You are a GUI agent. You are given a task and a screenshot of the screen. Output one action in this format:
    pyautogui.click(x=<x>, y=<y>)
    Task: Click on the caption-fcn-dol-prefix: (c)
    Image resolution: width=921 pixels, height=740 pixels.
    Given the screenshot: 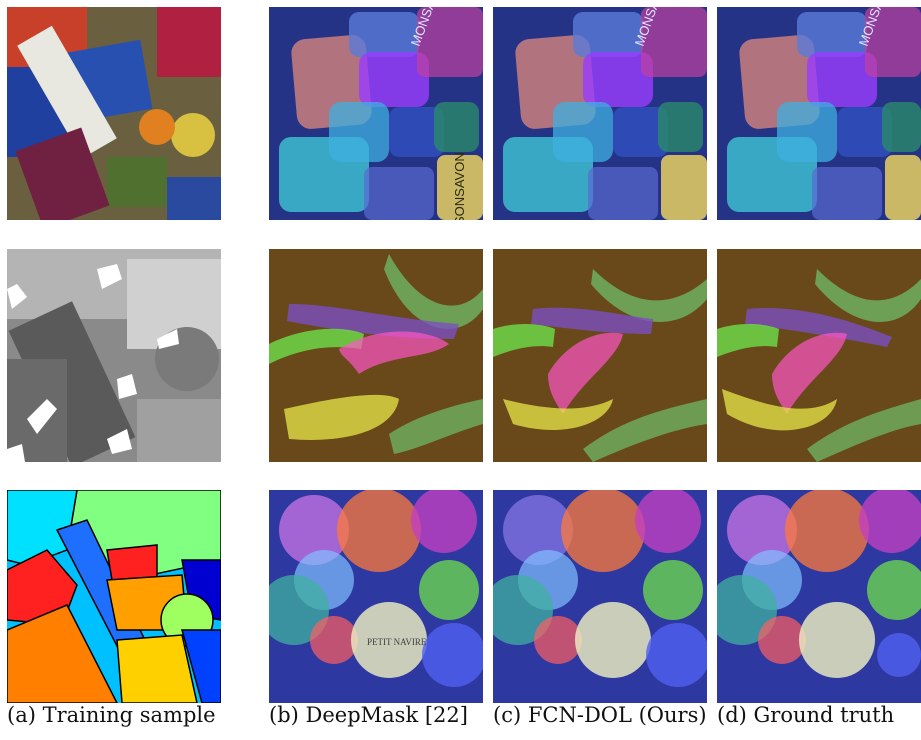 What is the action you would take?
    pyautogui.click(x=510, y=715)
    